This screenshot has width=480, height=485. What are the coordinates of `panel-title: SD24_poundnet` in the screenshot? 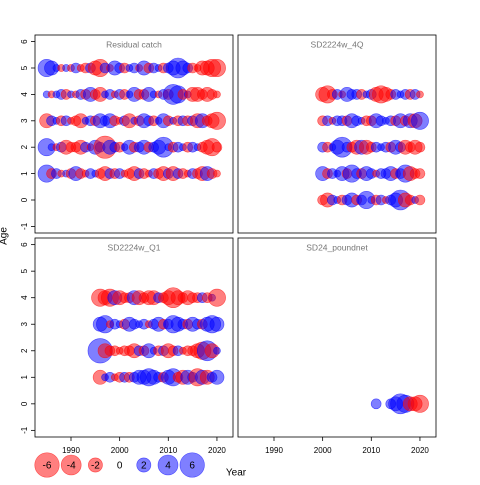 It's located at (337, 247).